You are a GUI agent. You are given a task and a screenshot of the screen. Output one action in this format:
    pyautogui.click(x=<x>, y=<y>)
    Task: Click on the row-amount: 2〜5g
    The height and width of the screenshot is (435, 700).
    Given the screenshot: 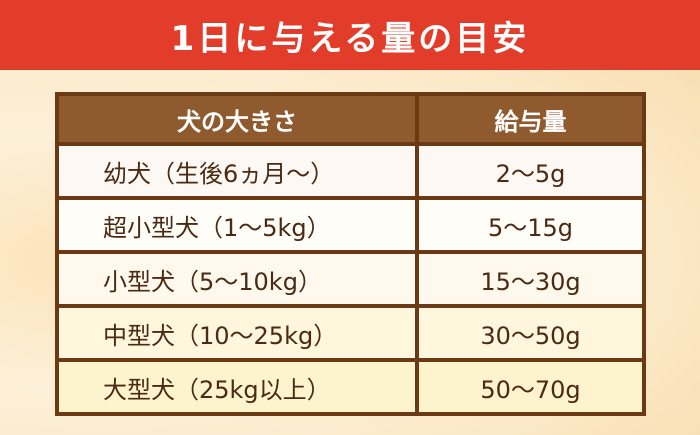 What is the action you would take?
    pyautogui.click(x=530, y=171)
    